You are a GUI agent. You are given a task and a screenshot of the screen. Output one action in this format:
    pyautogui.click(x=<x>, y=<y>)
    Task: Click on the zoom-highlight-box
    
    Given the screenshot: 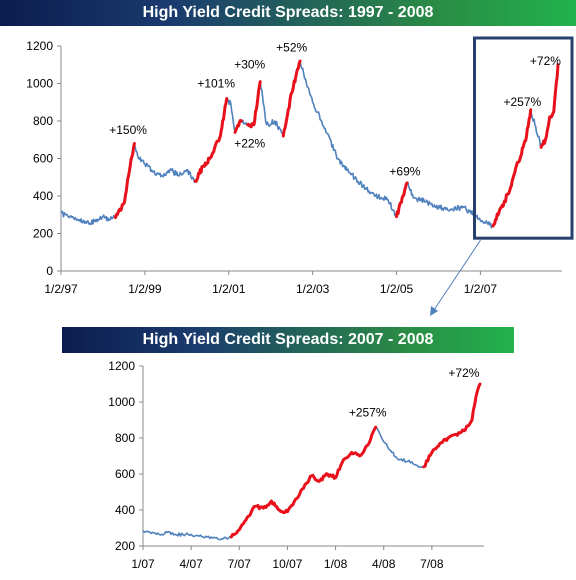 What is the action you would take?
    pyautogui.click(x=523, y=138)
    